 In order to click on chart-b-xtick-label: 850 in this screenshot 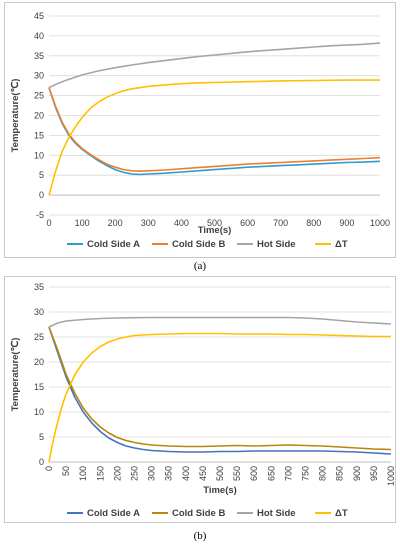, I will do `click(340, 473)`.